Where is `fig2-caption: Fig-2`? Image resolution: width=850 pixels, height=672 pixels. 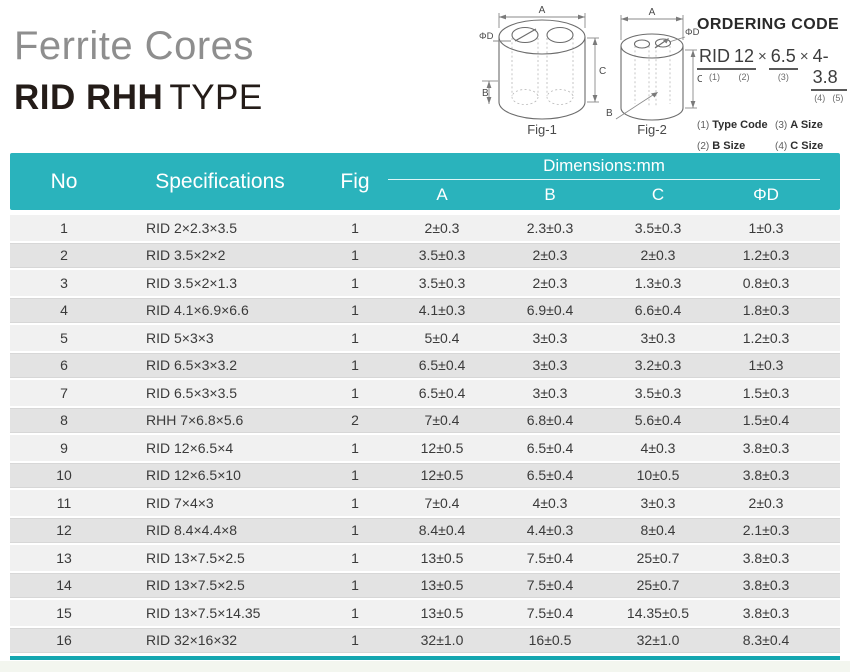
fig2-caption: Fig-2 is located at coordinates (652, 129).